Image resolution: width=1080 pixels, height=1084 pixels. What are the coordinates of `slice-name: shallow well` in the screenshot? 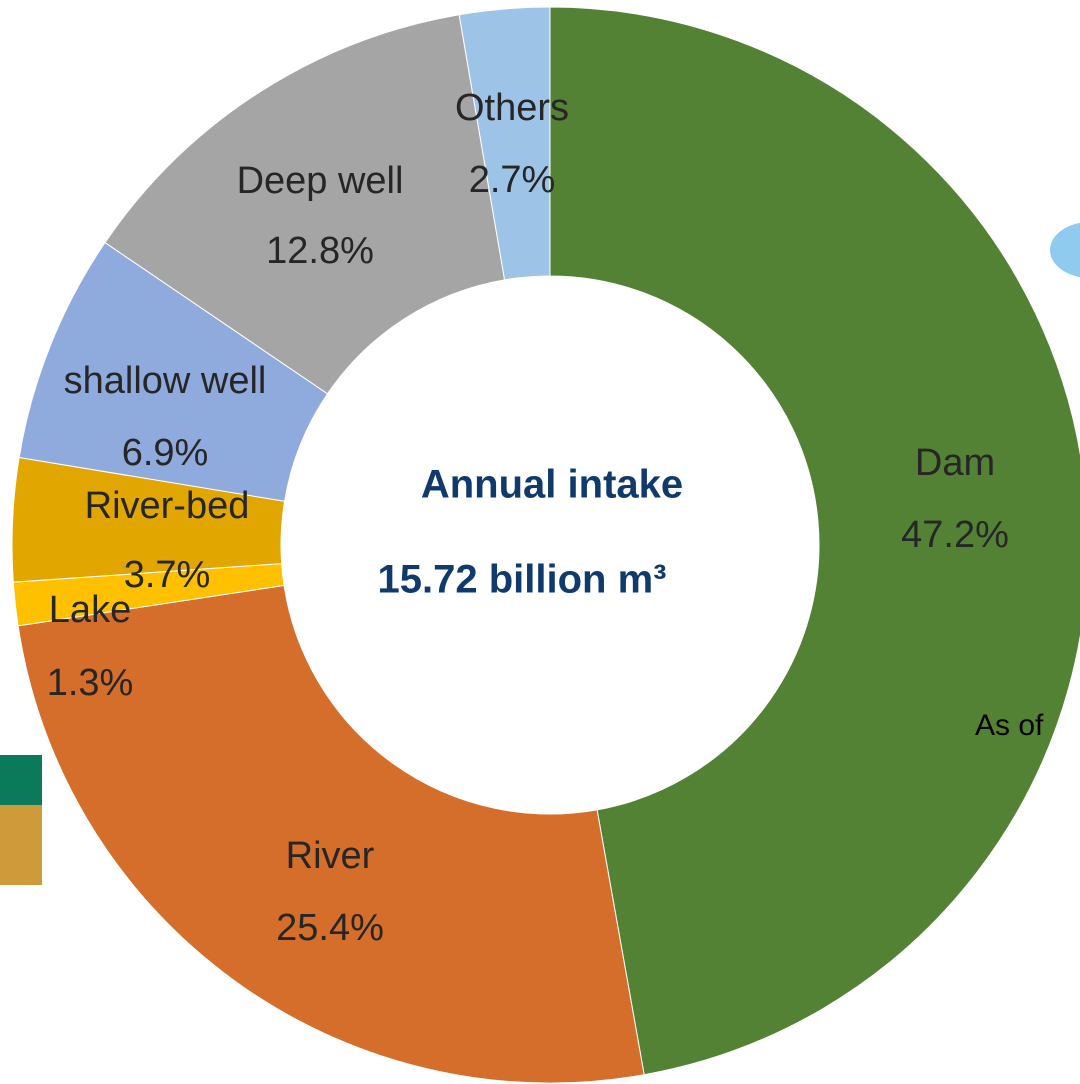 It's located at (165, 381).